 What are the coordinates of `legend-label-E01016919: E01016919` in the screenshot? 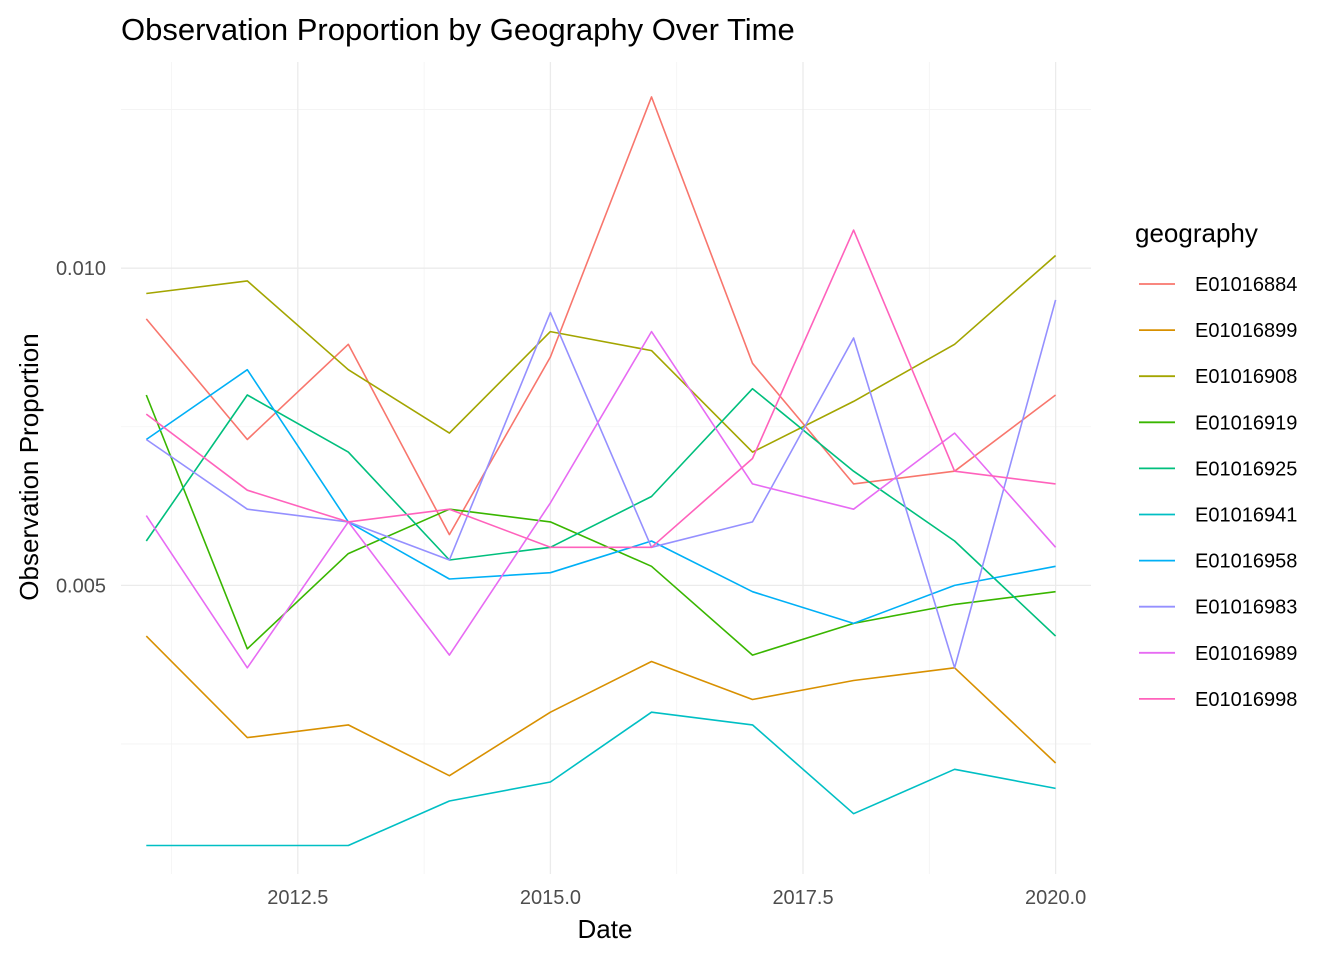 It's located at (1246, 423).